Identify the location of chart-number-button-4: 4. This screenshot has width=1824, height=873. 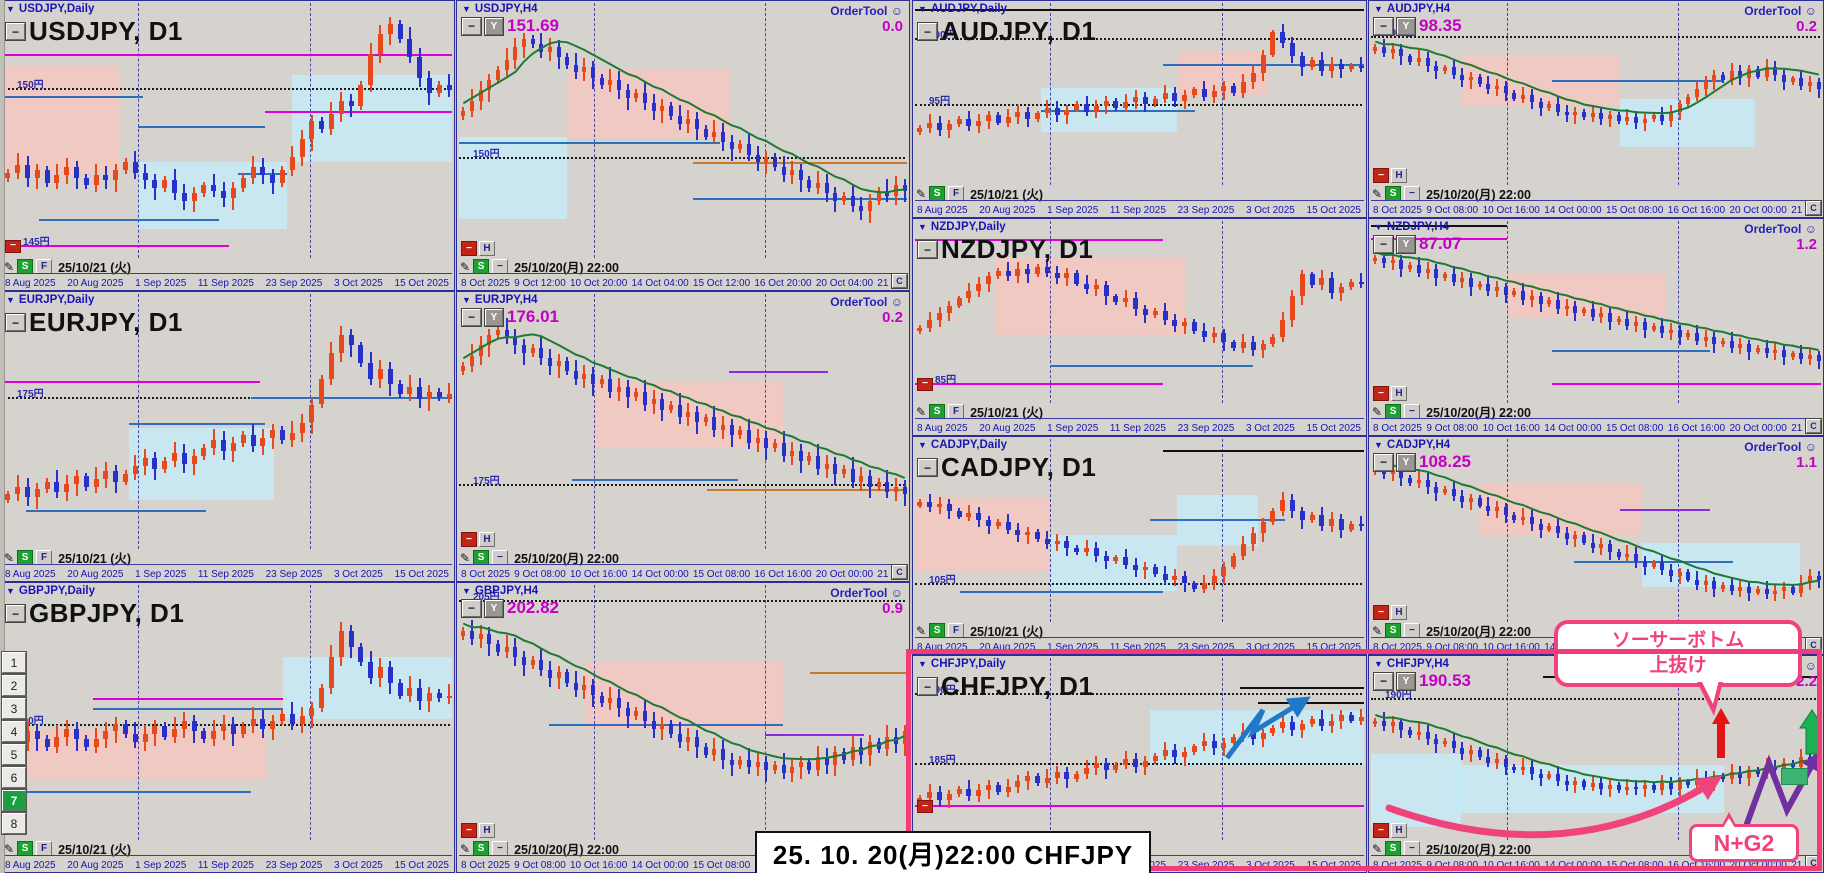
(14, 731).